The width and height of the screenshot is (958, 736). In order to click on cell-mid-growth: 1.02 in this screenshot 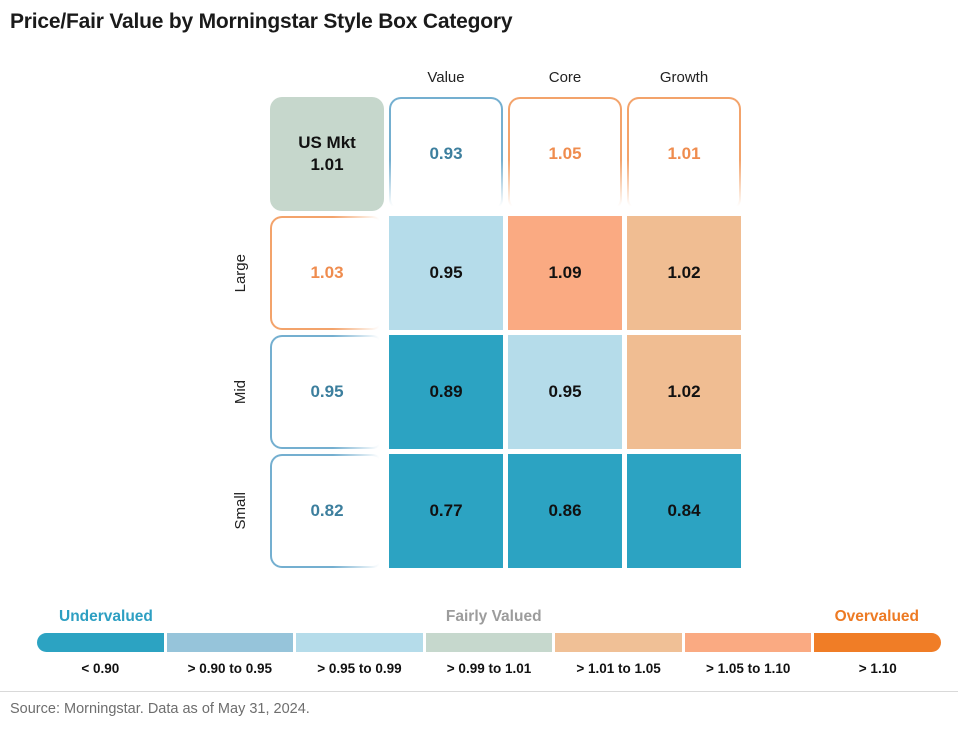, I will do `click(684, 392)`.